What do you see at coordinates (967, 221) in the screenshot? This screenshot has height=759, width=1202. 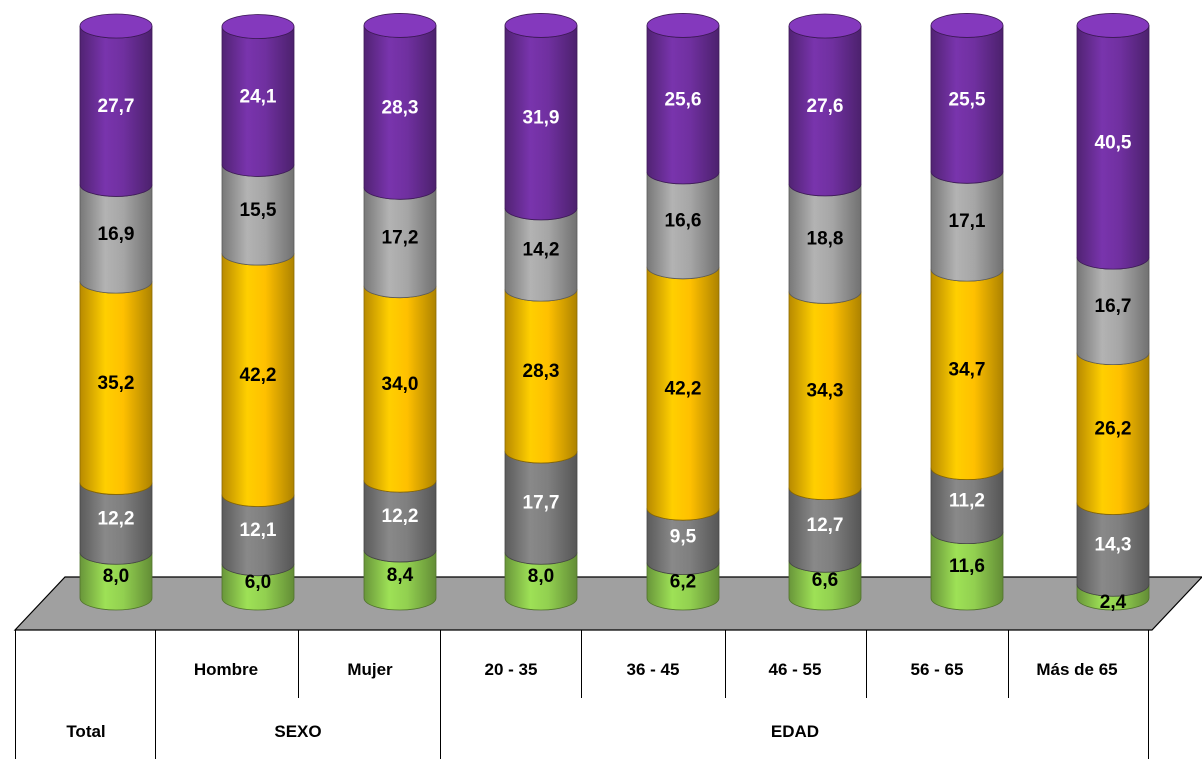 I see `data-label: 17,1` at bounding box center [967, 221].